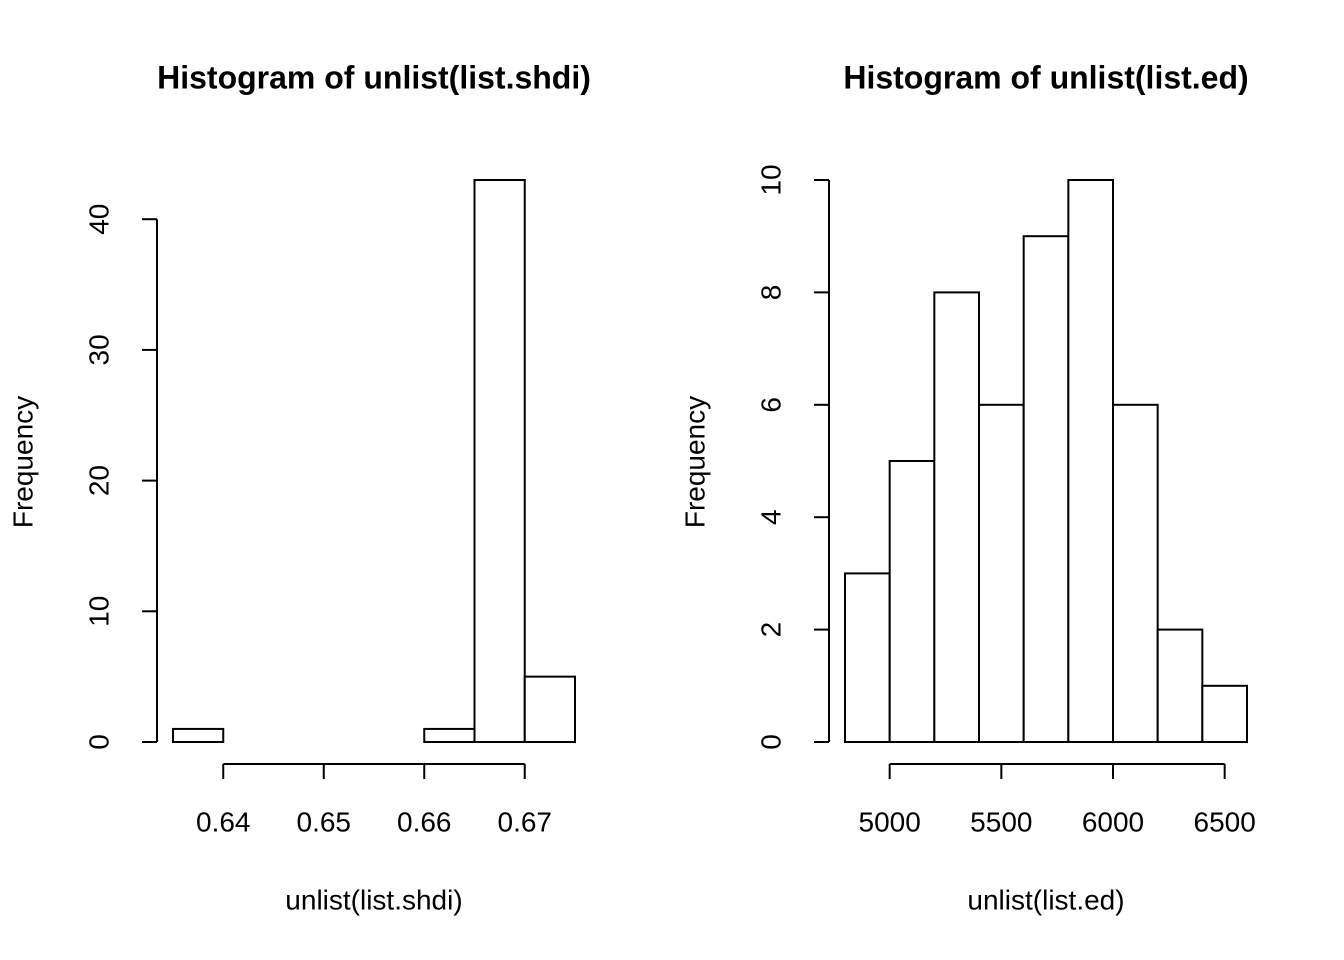  I want to click on y-tick-label: 2, so click(770, 630).